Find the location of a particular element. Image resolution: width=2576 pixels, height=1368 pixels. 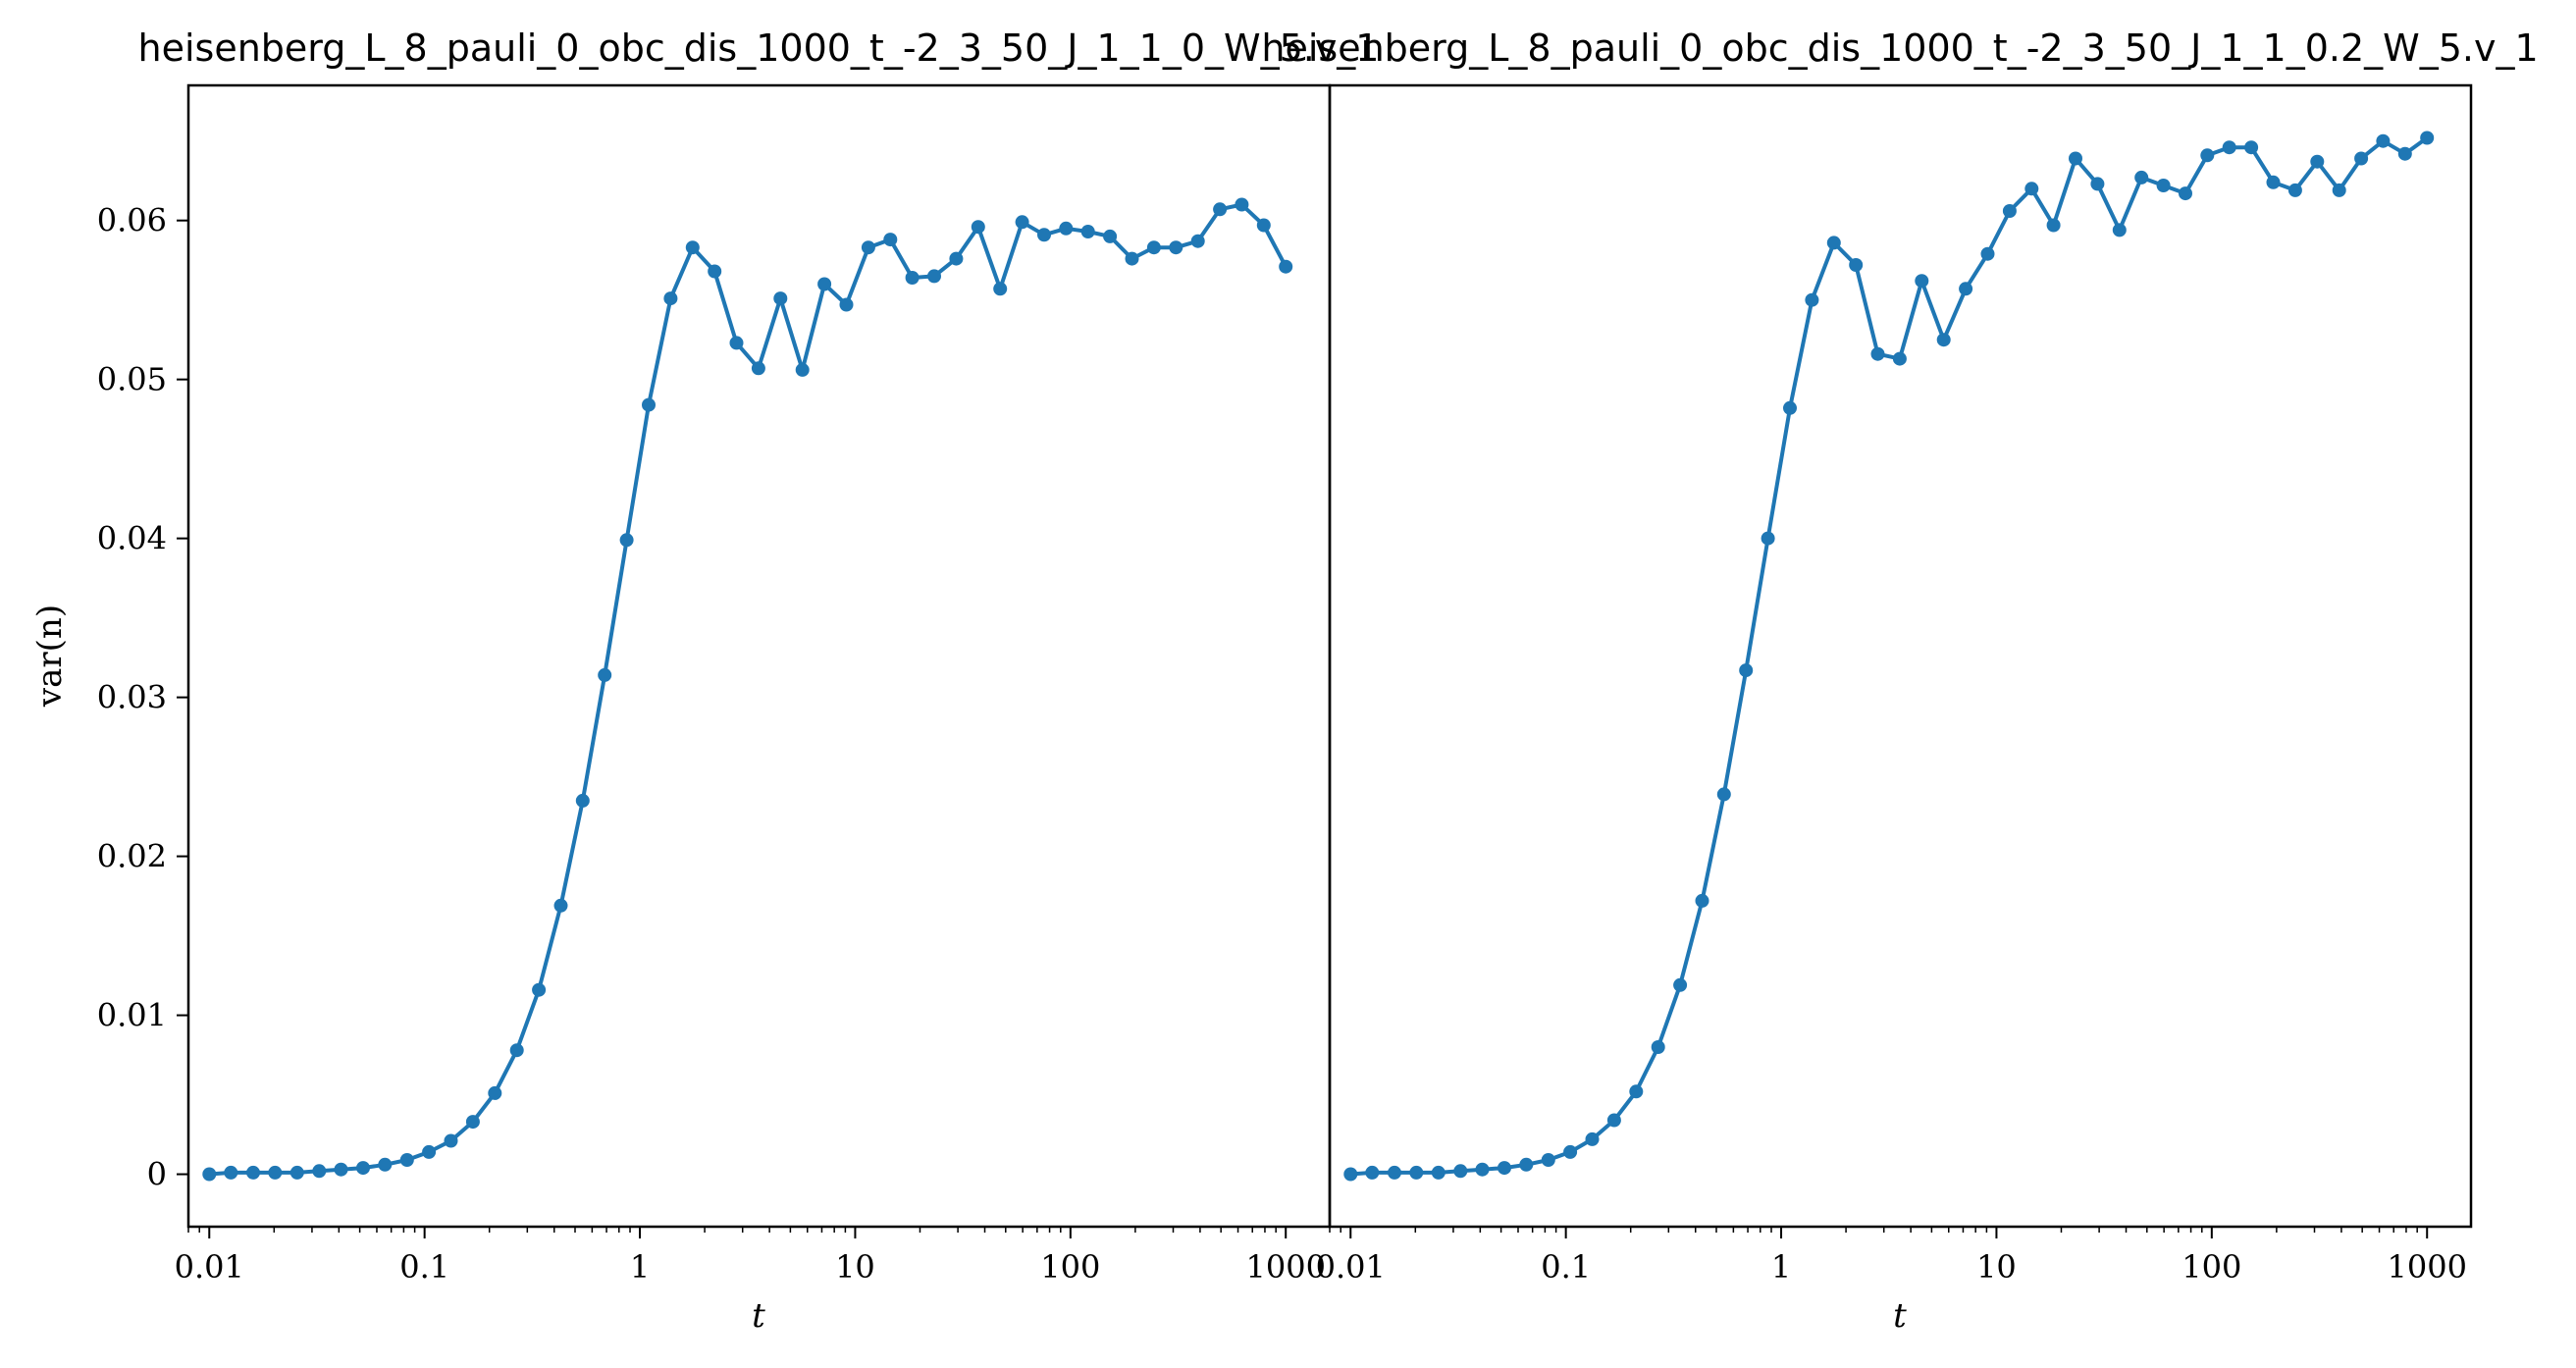

x-tick-label-right: 1 is located at coordinates (1781, 1267).